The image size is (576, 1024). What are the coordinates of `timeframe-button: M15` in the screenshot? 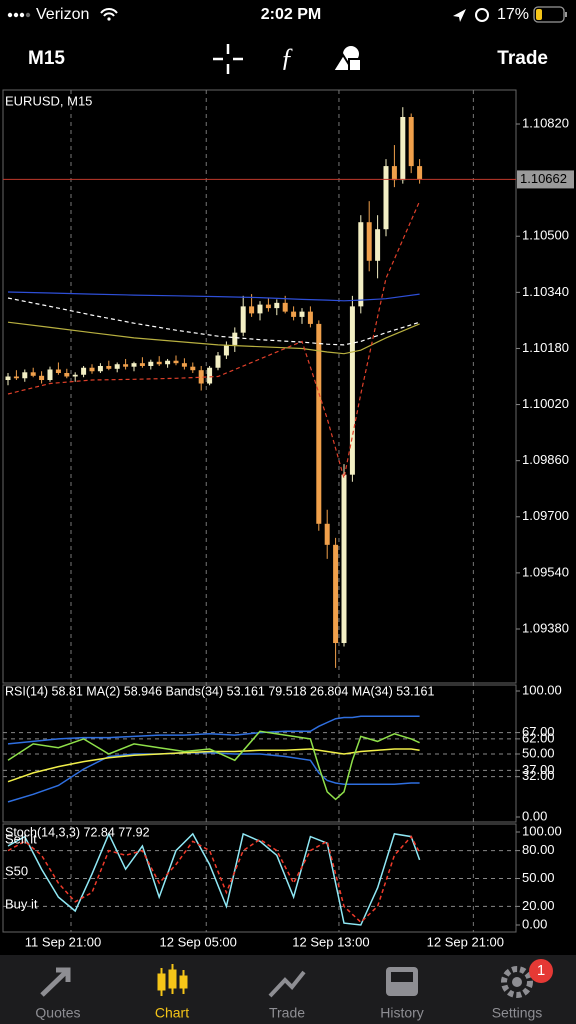 It's located at (46, 58).